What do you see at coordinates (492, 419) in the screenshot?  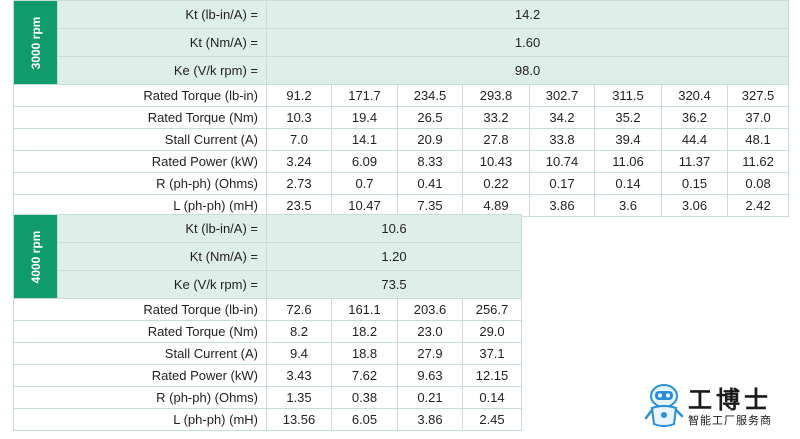 I see `cell: 2.45` at bounding box center [492, 419].